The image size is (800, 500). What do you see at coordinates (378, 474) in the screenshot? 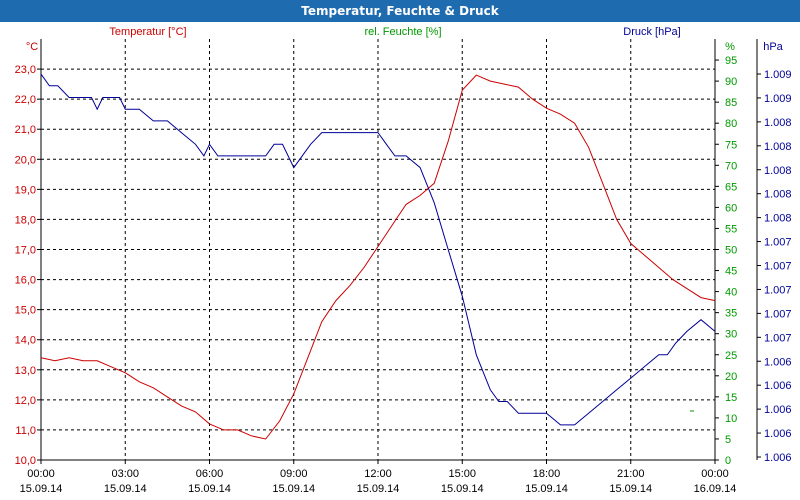
I see `x-tick-time: 12:00` at bounding box center [378, 474].